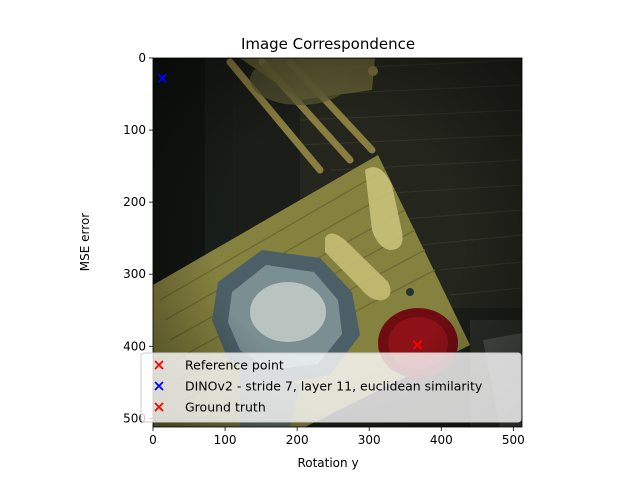  I want to click on y-tick-label: 100, so click(134, 130).